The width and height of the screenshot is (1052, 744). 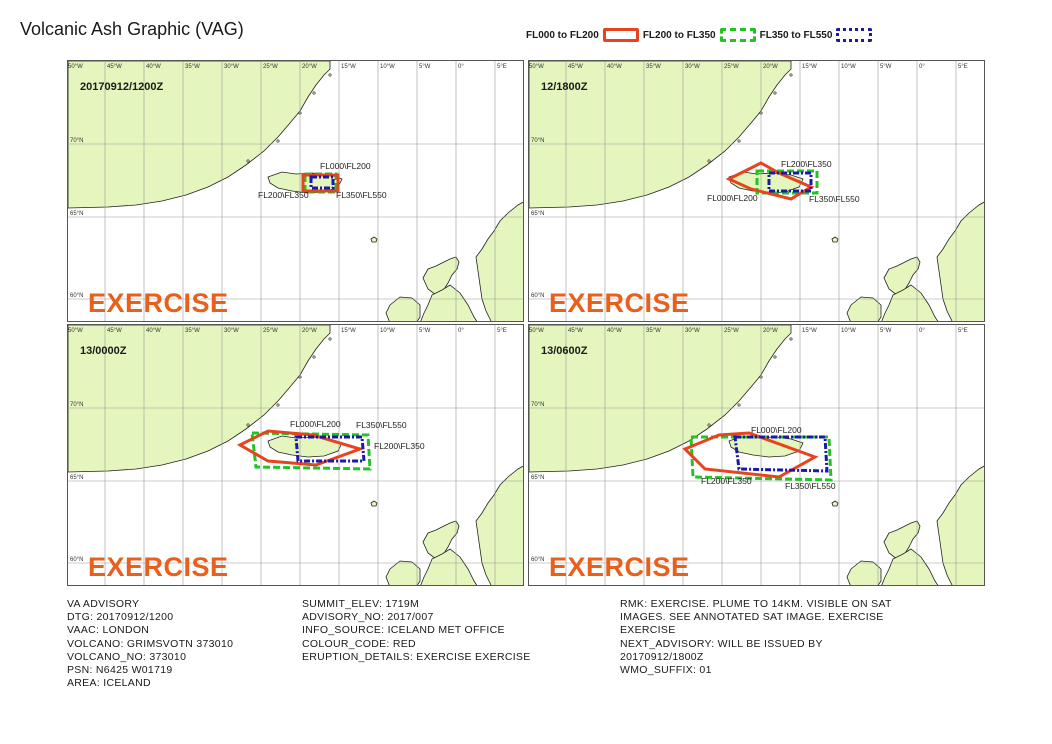 What do you see at coordinates (499, 261) in the screenshot?
I see `norway-land` at bounding box center [499, 261].